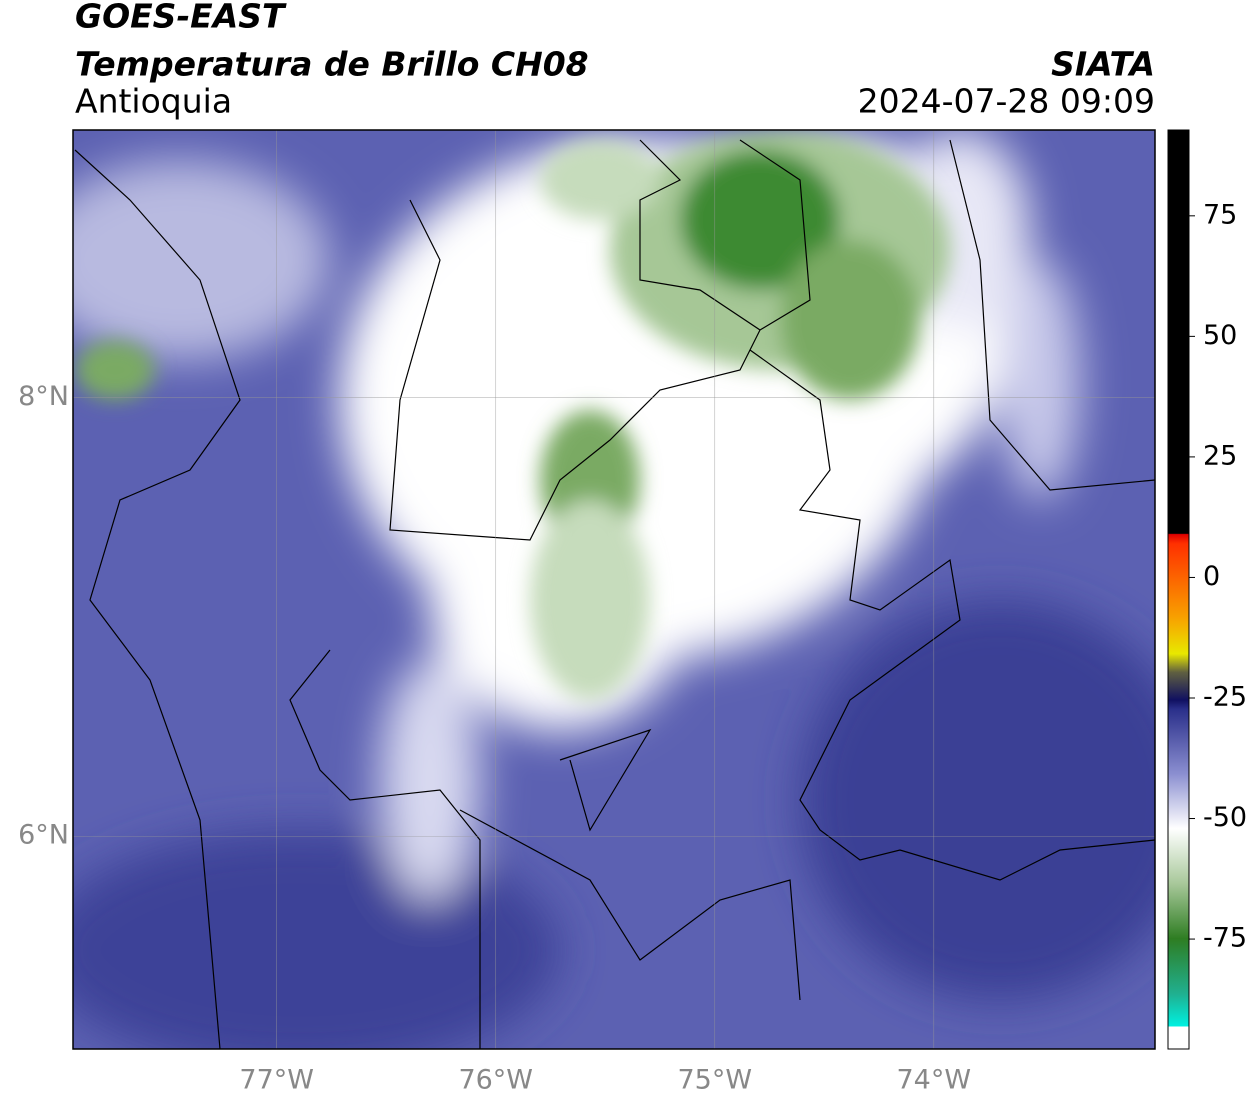 The width and height of the screenshot is (1252, 1103). What do you see at coordinates (276, 1080) in the screenshot?
I see `x-tick-label: 77°W` at bounding box center [276, 1080].